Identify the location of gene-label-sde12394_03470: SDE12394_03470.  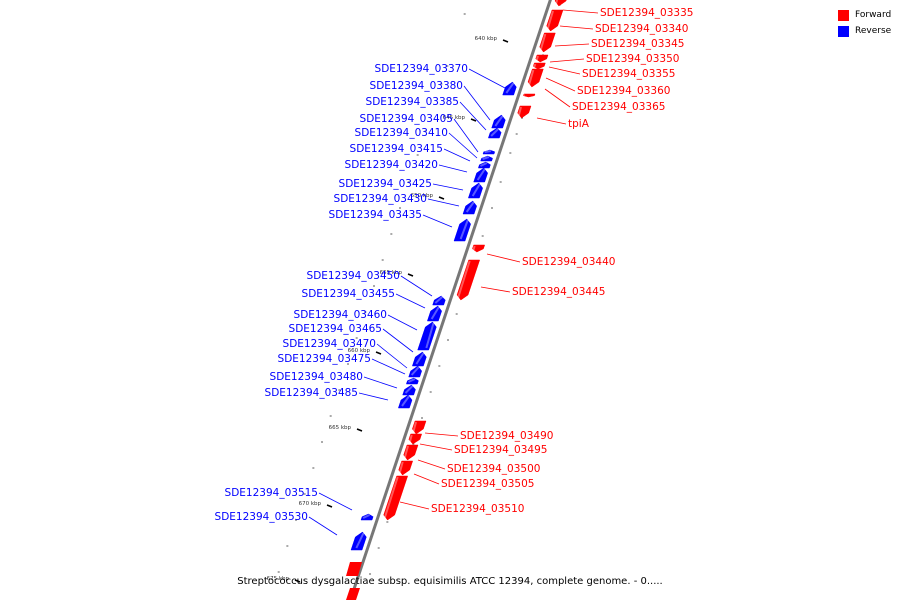
(329, 344).